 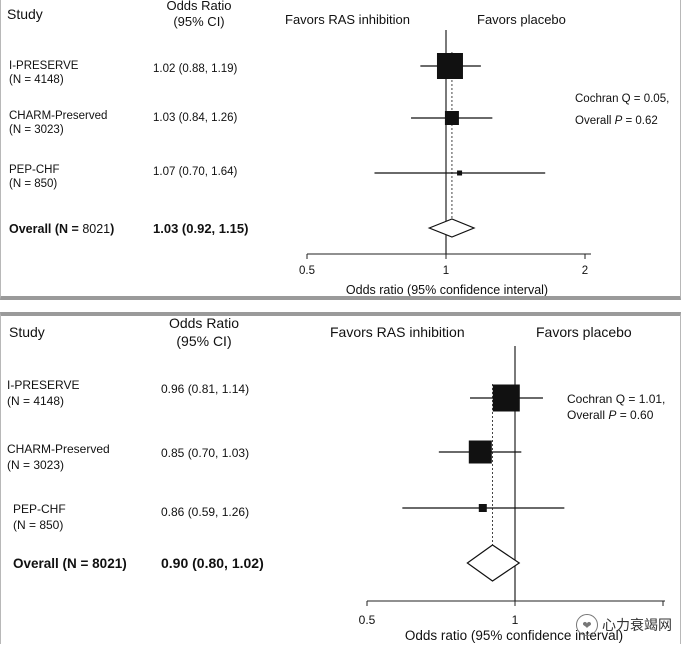 I want to click on study-ci-text: 0.96 (0.81, 1.14), so click(x=205, y=389).